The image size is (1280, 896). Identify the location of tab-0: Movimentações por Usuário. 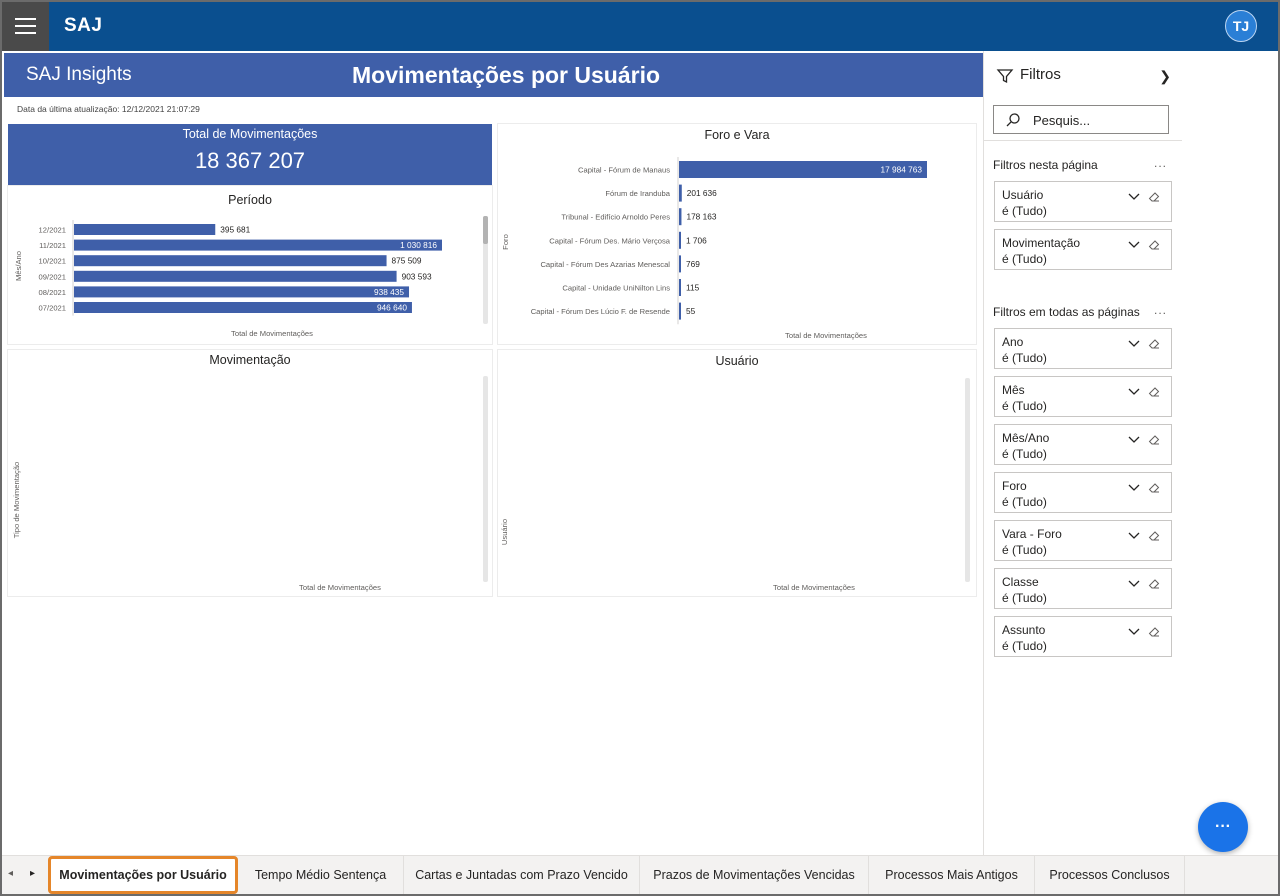
(143, 875).